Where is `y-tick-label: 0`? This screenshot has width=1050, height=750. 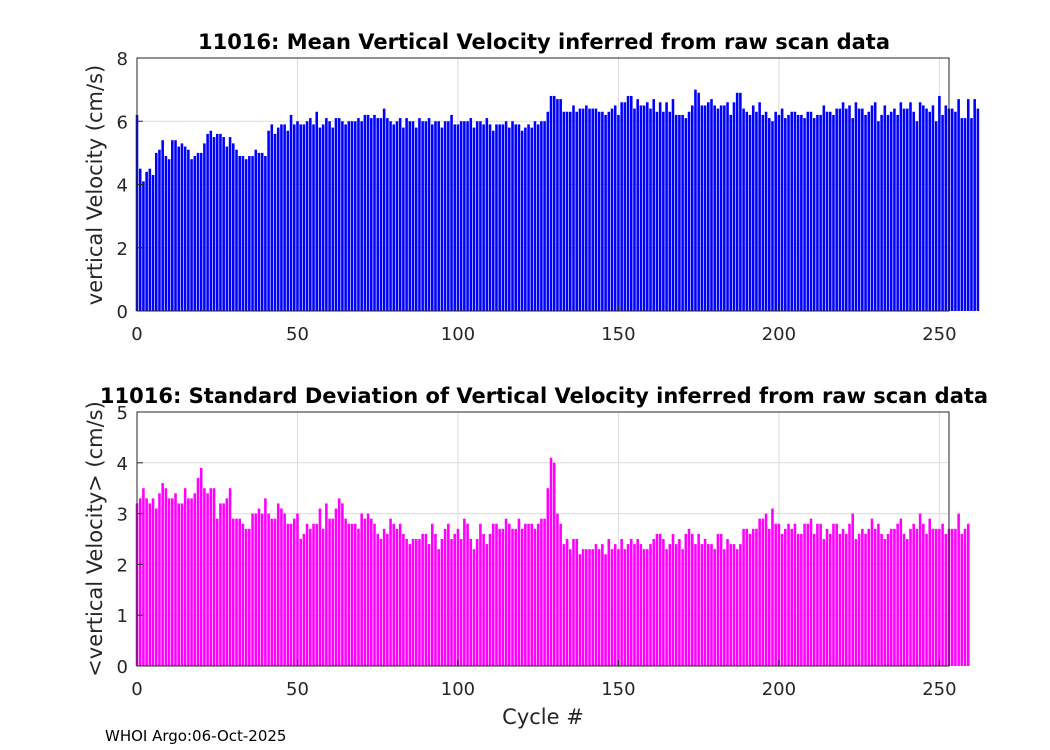
y-tick-label: 0 is located at coordinates (122, 312).